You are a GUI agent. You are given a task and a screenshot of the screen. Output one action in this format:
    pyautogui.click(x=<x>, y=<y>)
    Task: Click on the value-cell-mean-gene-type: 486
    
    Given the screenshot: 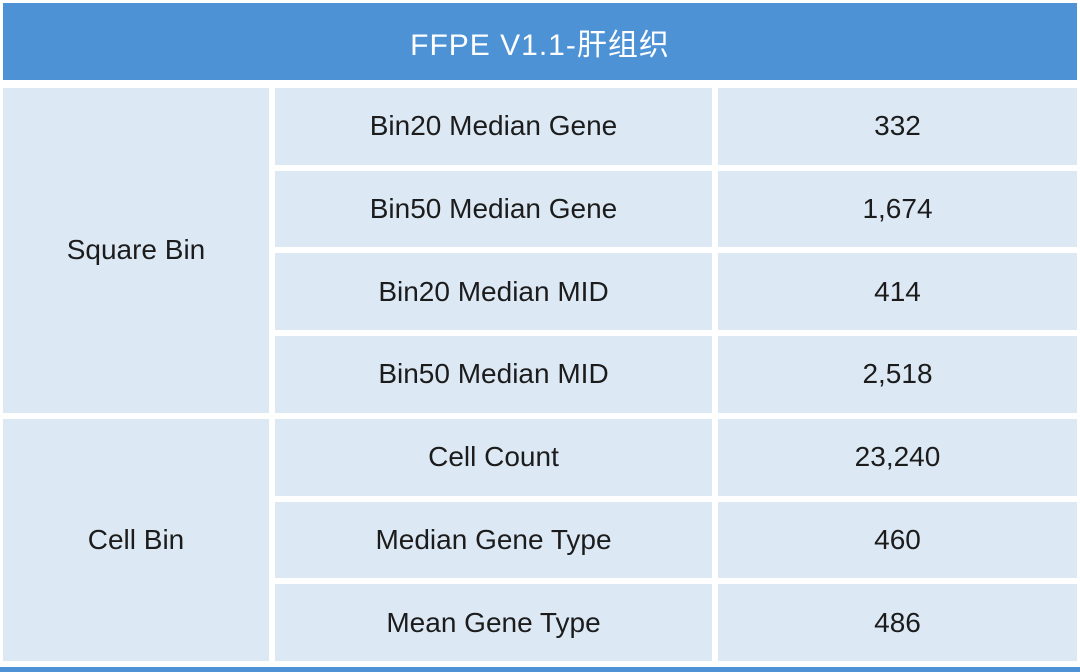 What is the action you would take?
    pyautogui.click(x=897, y=622)
    